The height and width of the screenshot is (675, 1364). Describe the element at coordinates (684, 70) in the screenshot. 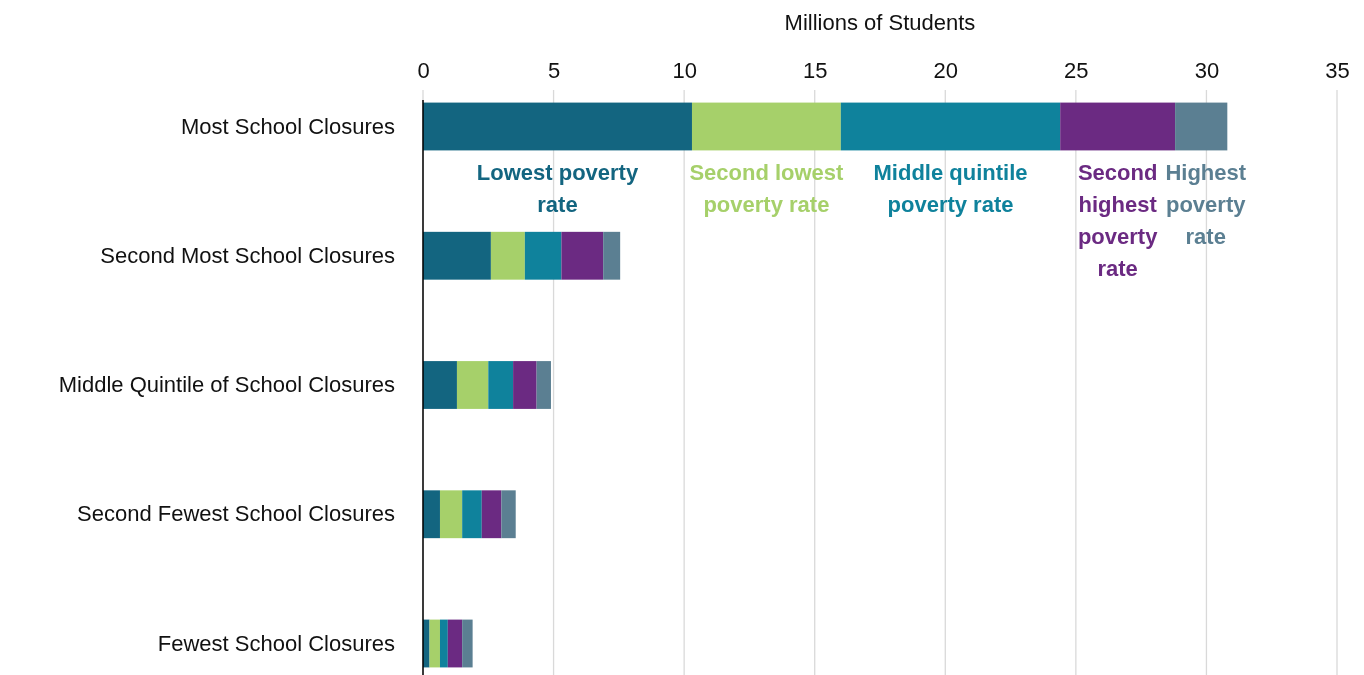

I see `x-tick-label: 10` at that location.